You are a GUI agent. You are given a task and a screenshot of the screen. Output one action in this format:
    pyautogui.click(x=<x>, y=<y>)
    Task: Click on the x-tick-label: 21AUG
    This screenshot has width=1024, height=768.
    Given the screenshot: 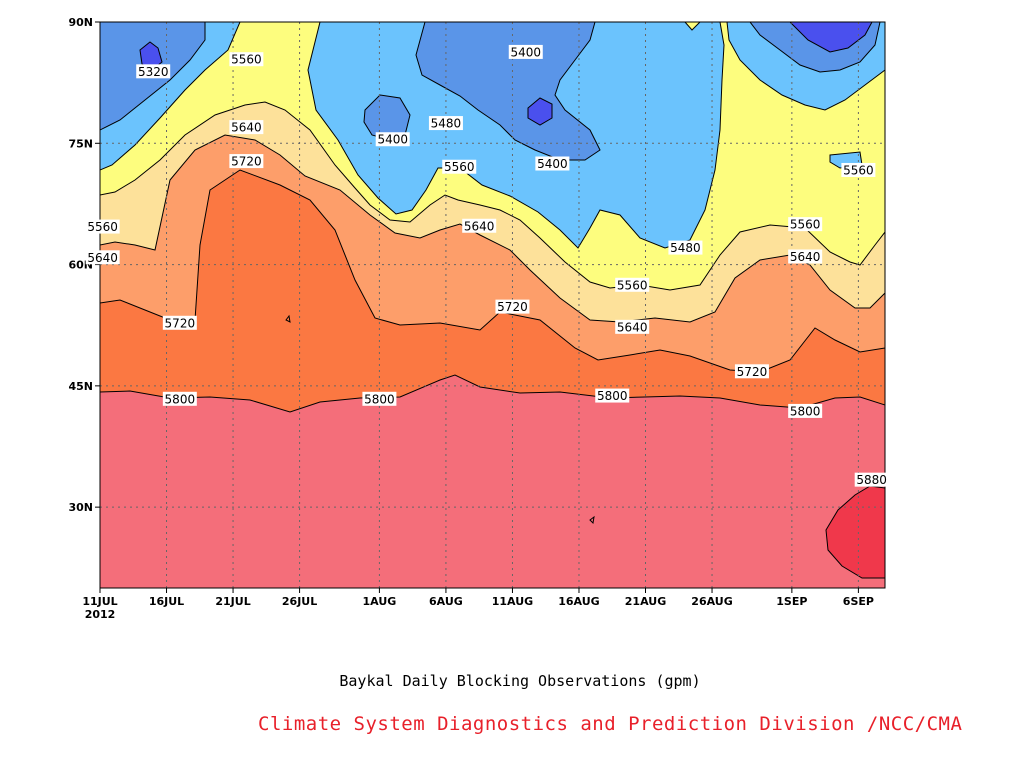 What is the action you would take?
    pyautogui.click(x=645, y=601)
    